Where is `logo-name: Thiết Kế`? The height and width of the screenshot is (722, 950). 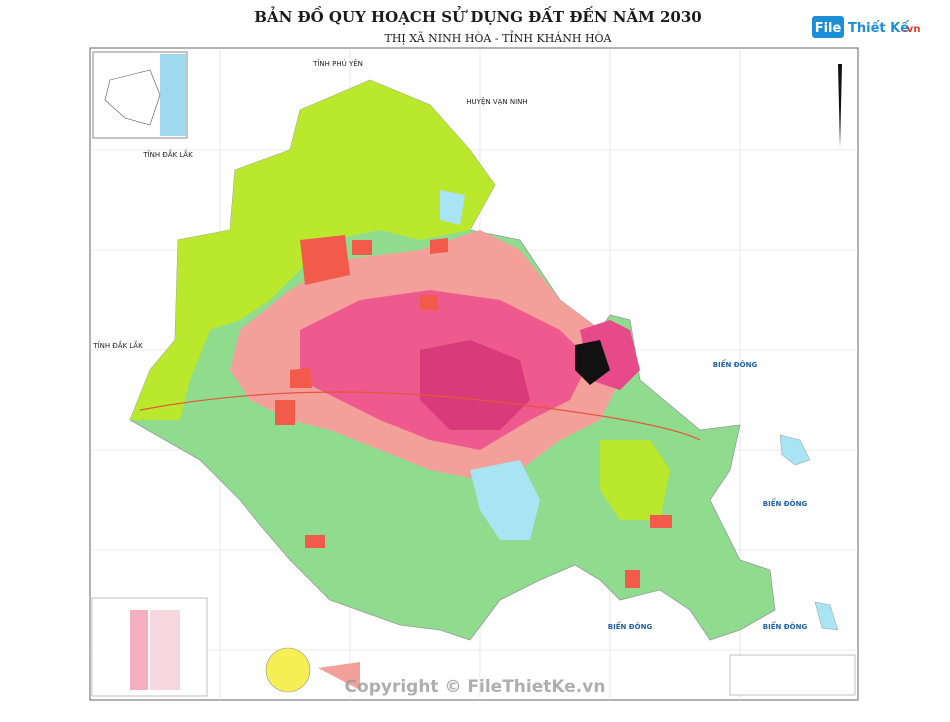 logo-name: Thiết Kế is located at coordinates (878, 28).